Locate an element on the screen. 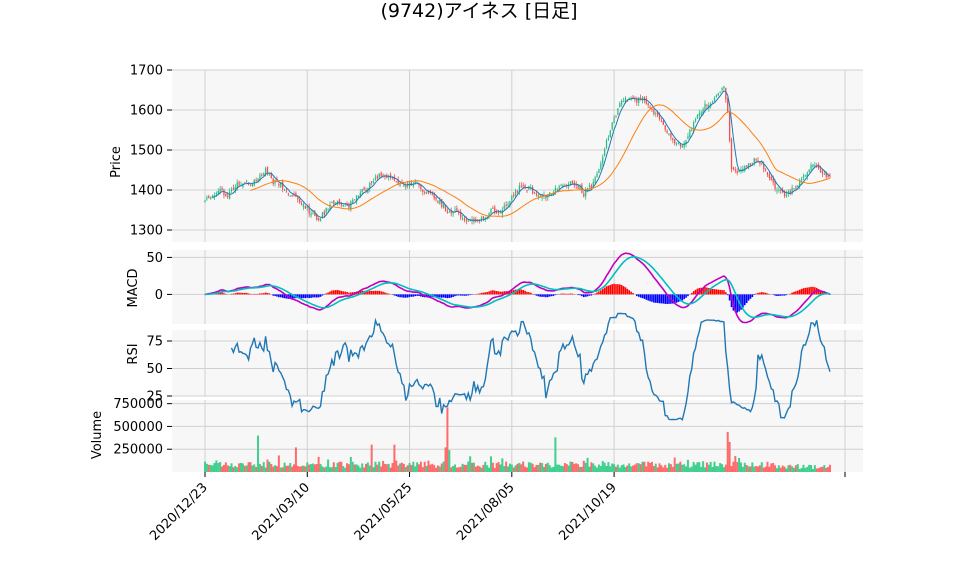  signal-line is located at coordinates (517, 287).